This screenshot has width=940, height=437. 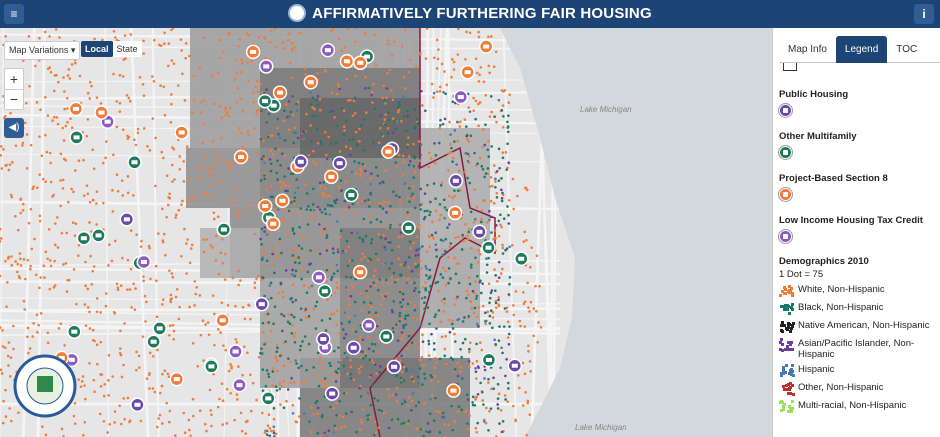 I want to click on zoom-in: +, so click(x=14, y=79).